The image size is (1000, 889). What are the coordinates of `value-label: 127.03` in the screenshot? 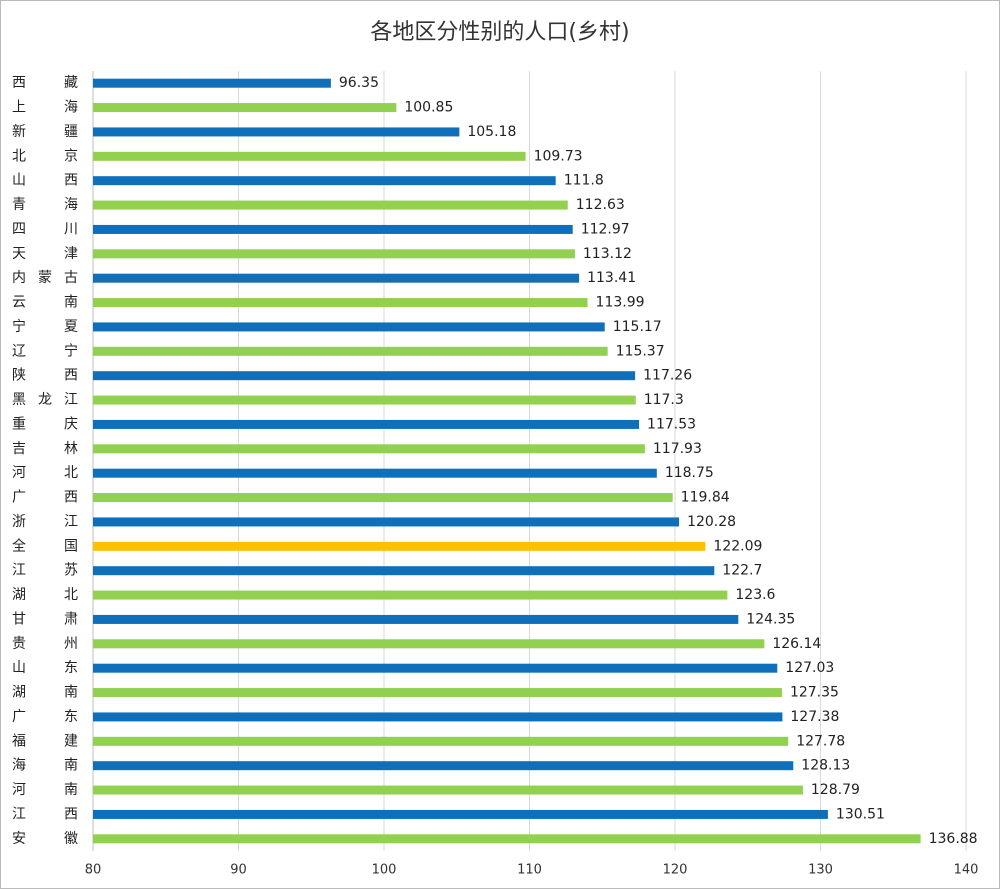 It's located at (809, 668).